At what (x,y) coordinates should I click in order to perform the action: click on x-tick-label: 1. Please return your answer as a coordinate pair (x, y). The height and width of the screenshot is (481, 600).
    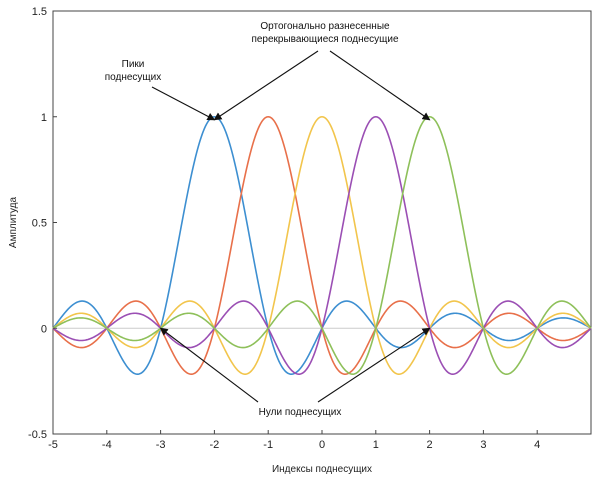
    Looking at the image, I should click on (376, 445).